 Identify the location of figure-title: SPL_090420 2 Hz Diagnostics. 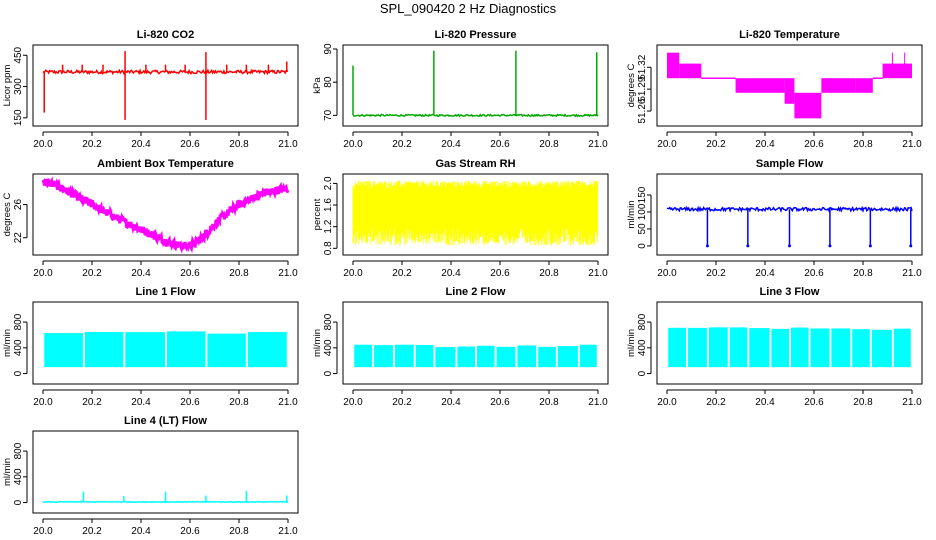
(468, 8).